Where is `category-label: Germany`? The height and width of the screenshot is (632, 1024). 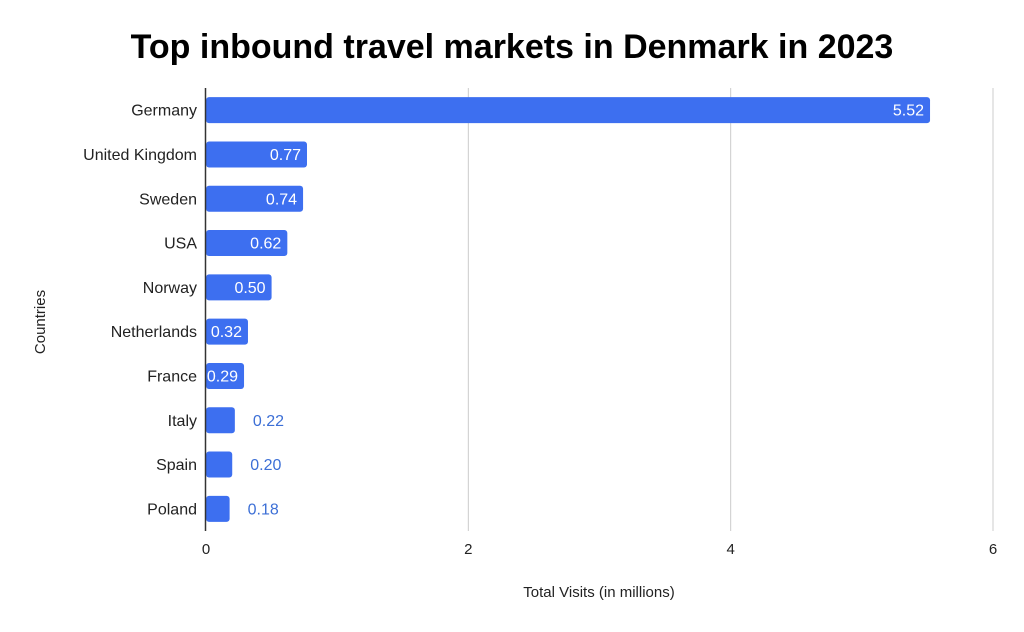
category-label: Germany is located at coordinates (164, 111).